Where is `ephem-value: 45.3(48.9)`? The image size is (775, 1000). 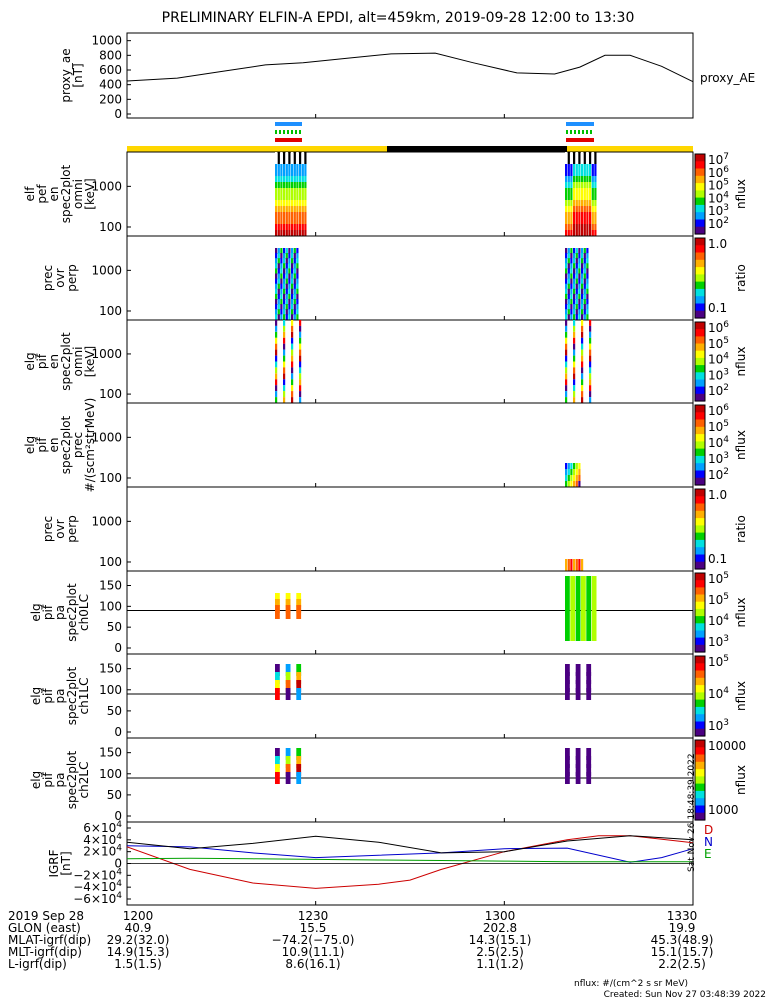 ephem-value: 45.3(48.9) is located at coordinates (682, 940).